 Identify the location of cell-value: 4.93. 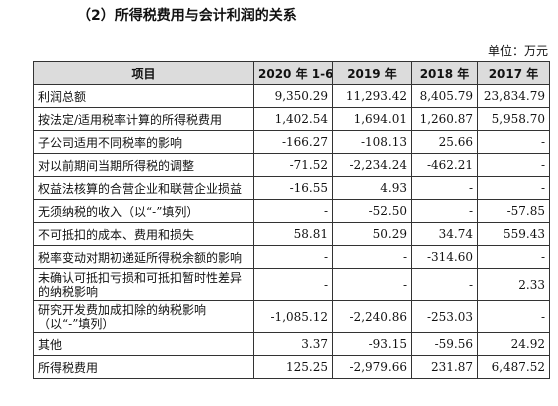
(372, 188).